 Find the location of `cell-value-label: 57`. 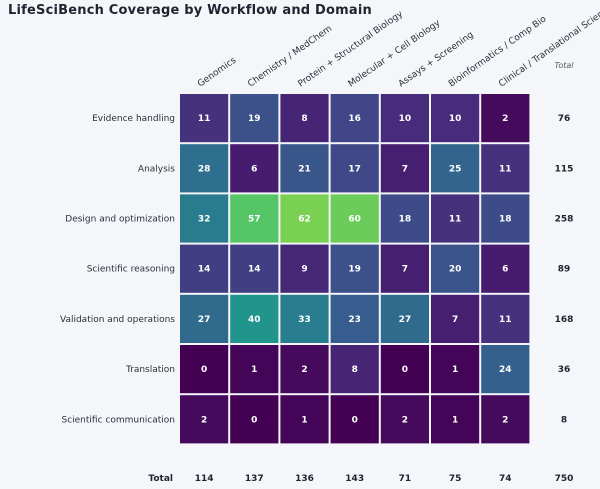

cell-value-label: 57 is located at coordinates (254, 220).